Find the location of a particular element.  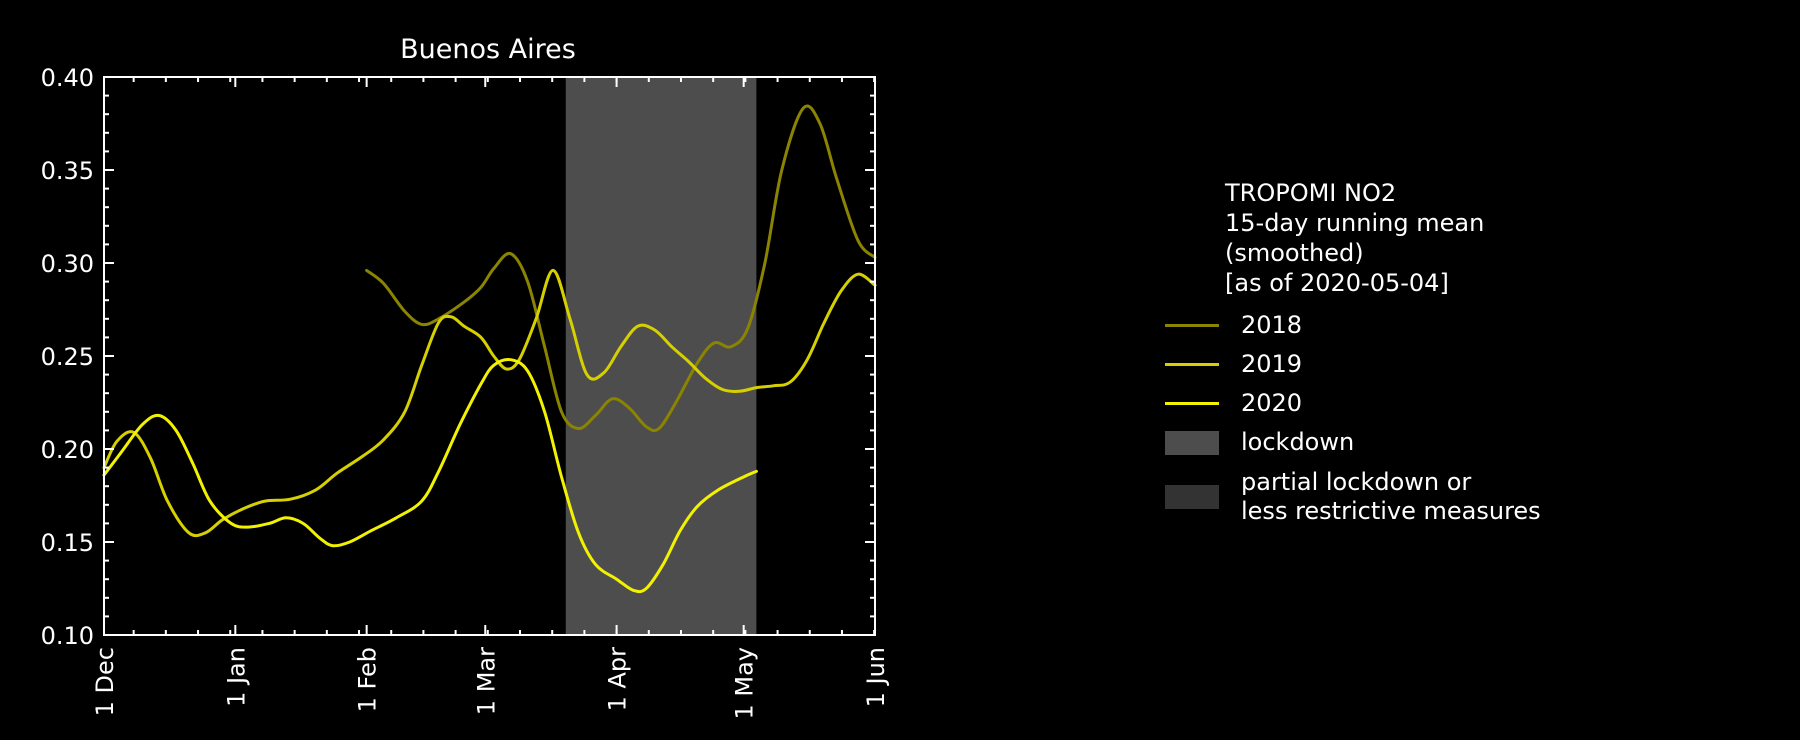

y-tick-label: 0.15 is located at coordinates (67, 543).